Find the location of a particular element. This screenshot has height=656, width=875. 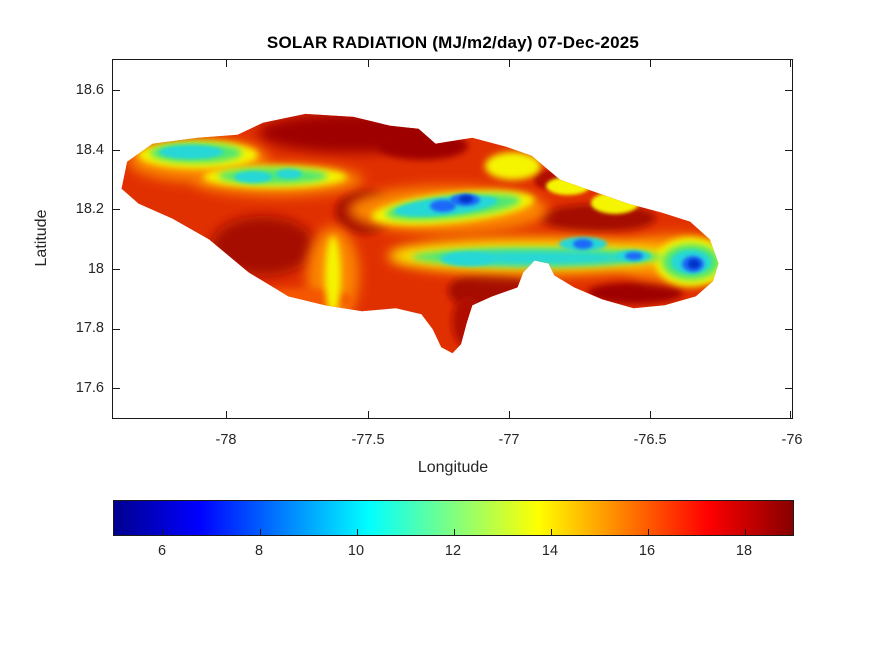

x-tick-label: -77.5 is located at coordinates (368, 440).